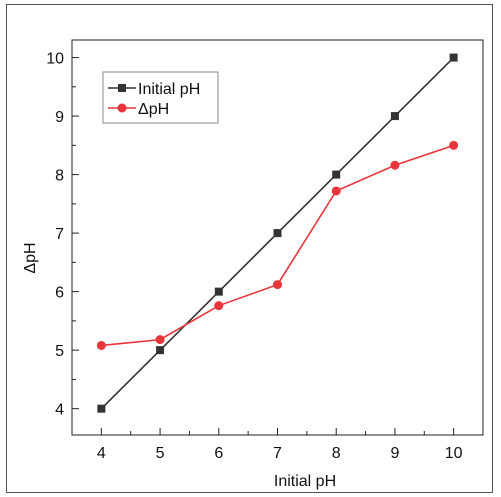 Image resolution: width=501 pixels, height=497 pixels. I want to click on x-tick-label: 10, so click(454, 453).